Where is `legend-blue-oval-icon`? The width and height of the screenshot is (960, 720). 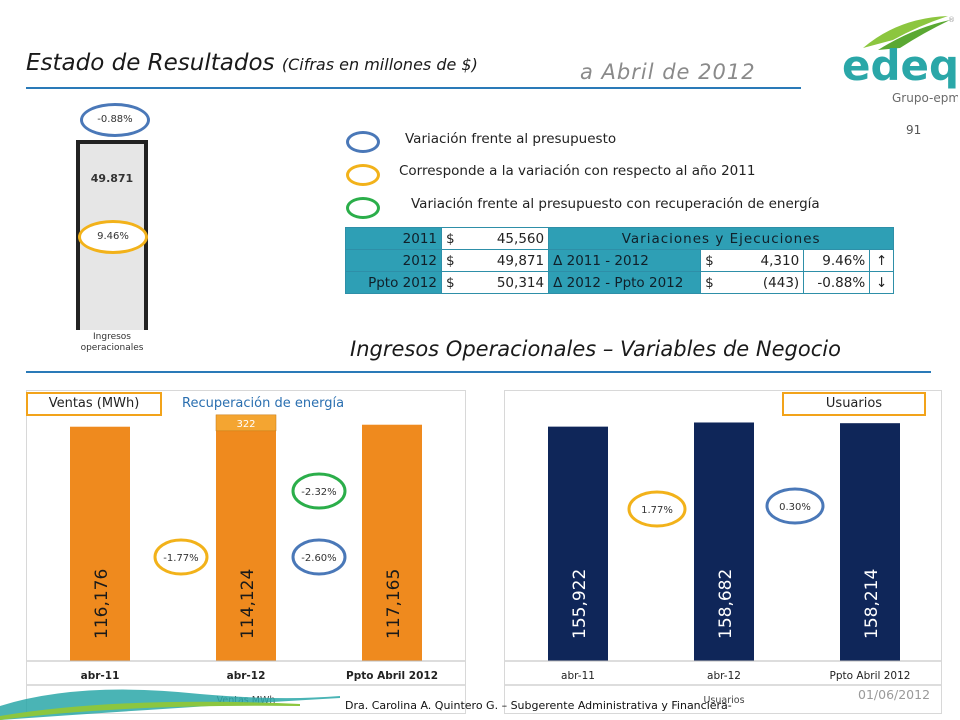
legend-blue-oval-icon is located at coordinates (363, 142).